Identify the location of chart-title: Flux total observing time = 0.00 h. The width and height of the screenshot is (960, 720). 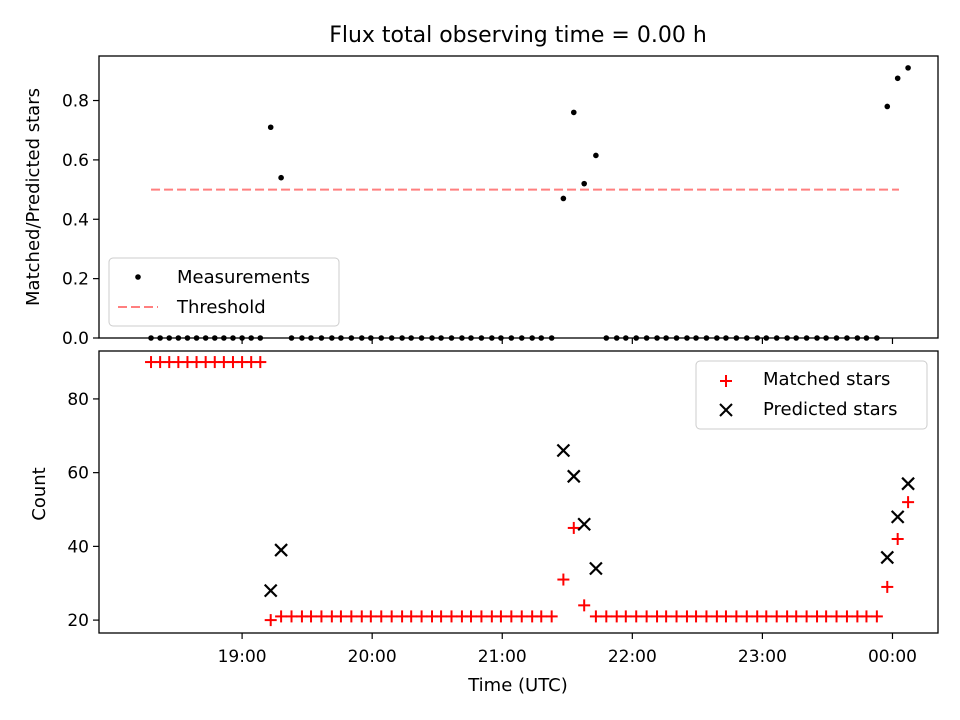
(518, 35).